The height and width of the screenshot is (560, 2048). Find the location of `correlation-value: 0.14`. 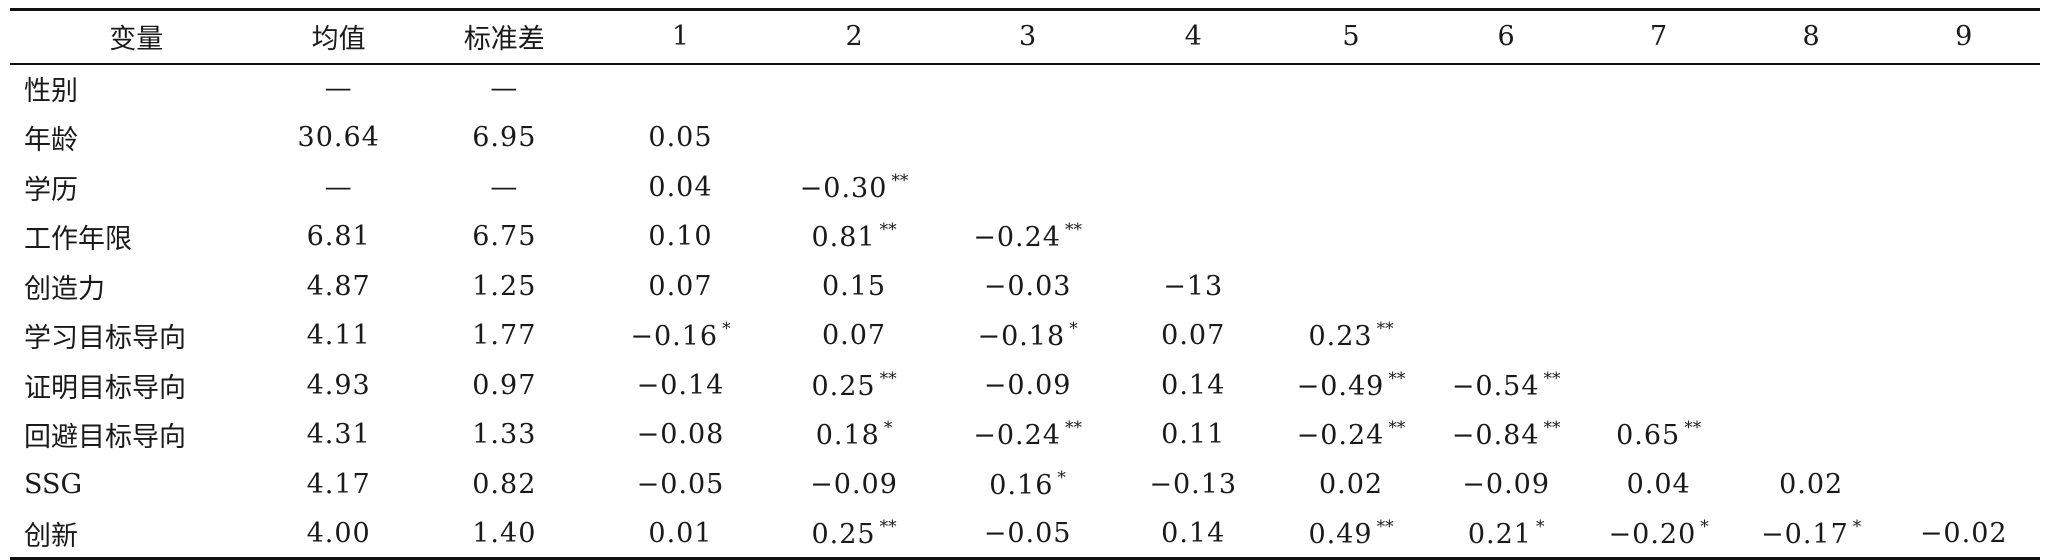

correlation-value: 0.14 is located at coordinates (1193, 385).